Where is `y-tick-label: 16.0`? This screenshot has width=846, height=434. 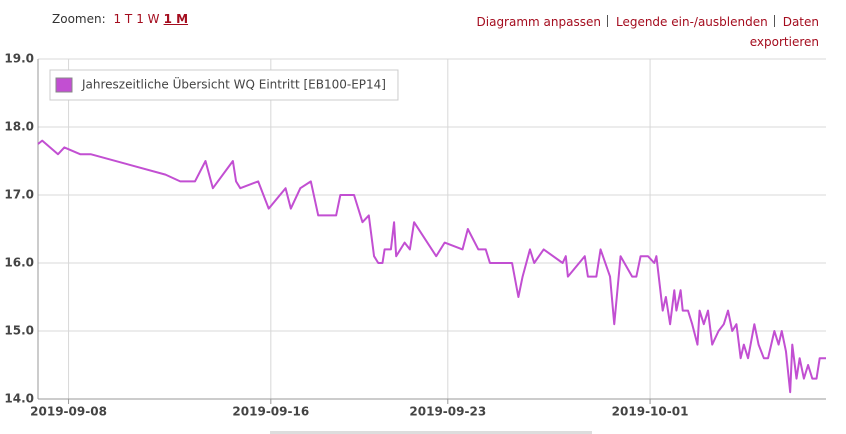 y-tick-label: 16.0 is located at coordinates (19, 263).